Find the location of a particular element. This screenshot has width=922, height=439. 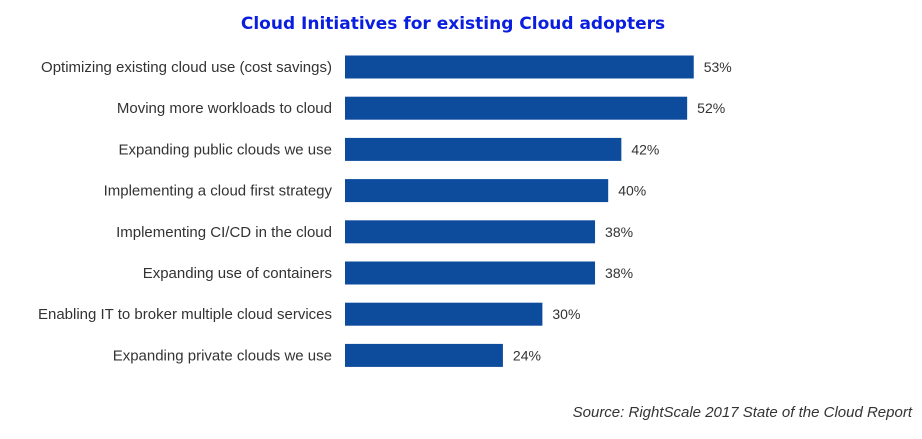

value-label: 52% is located at coordinates (711, 108).